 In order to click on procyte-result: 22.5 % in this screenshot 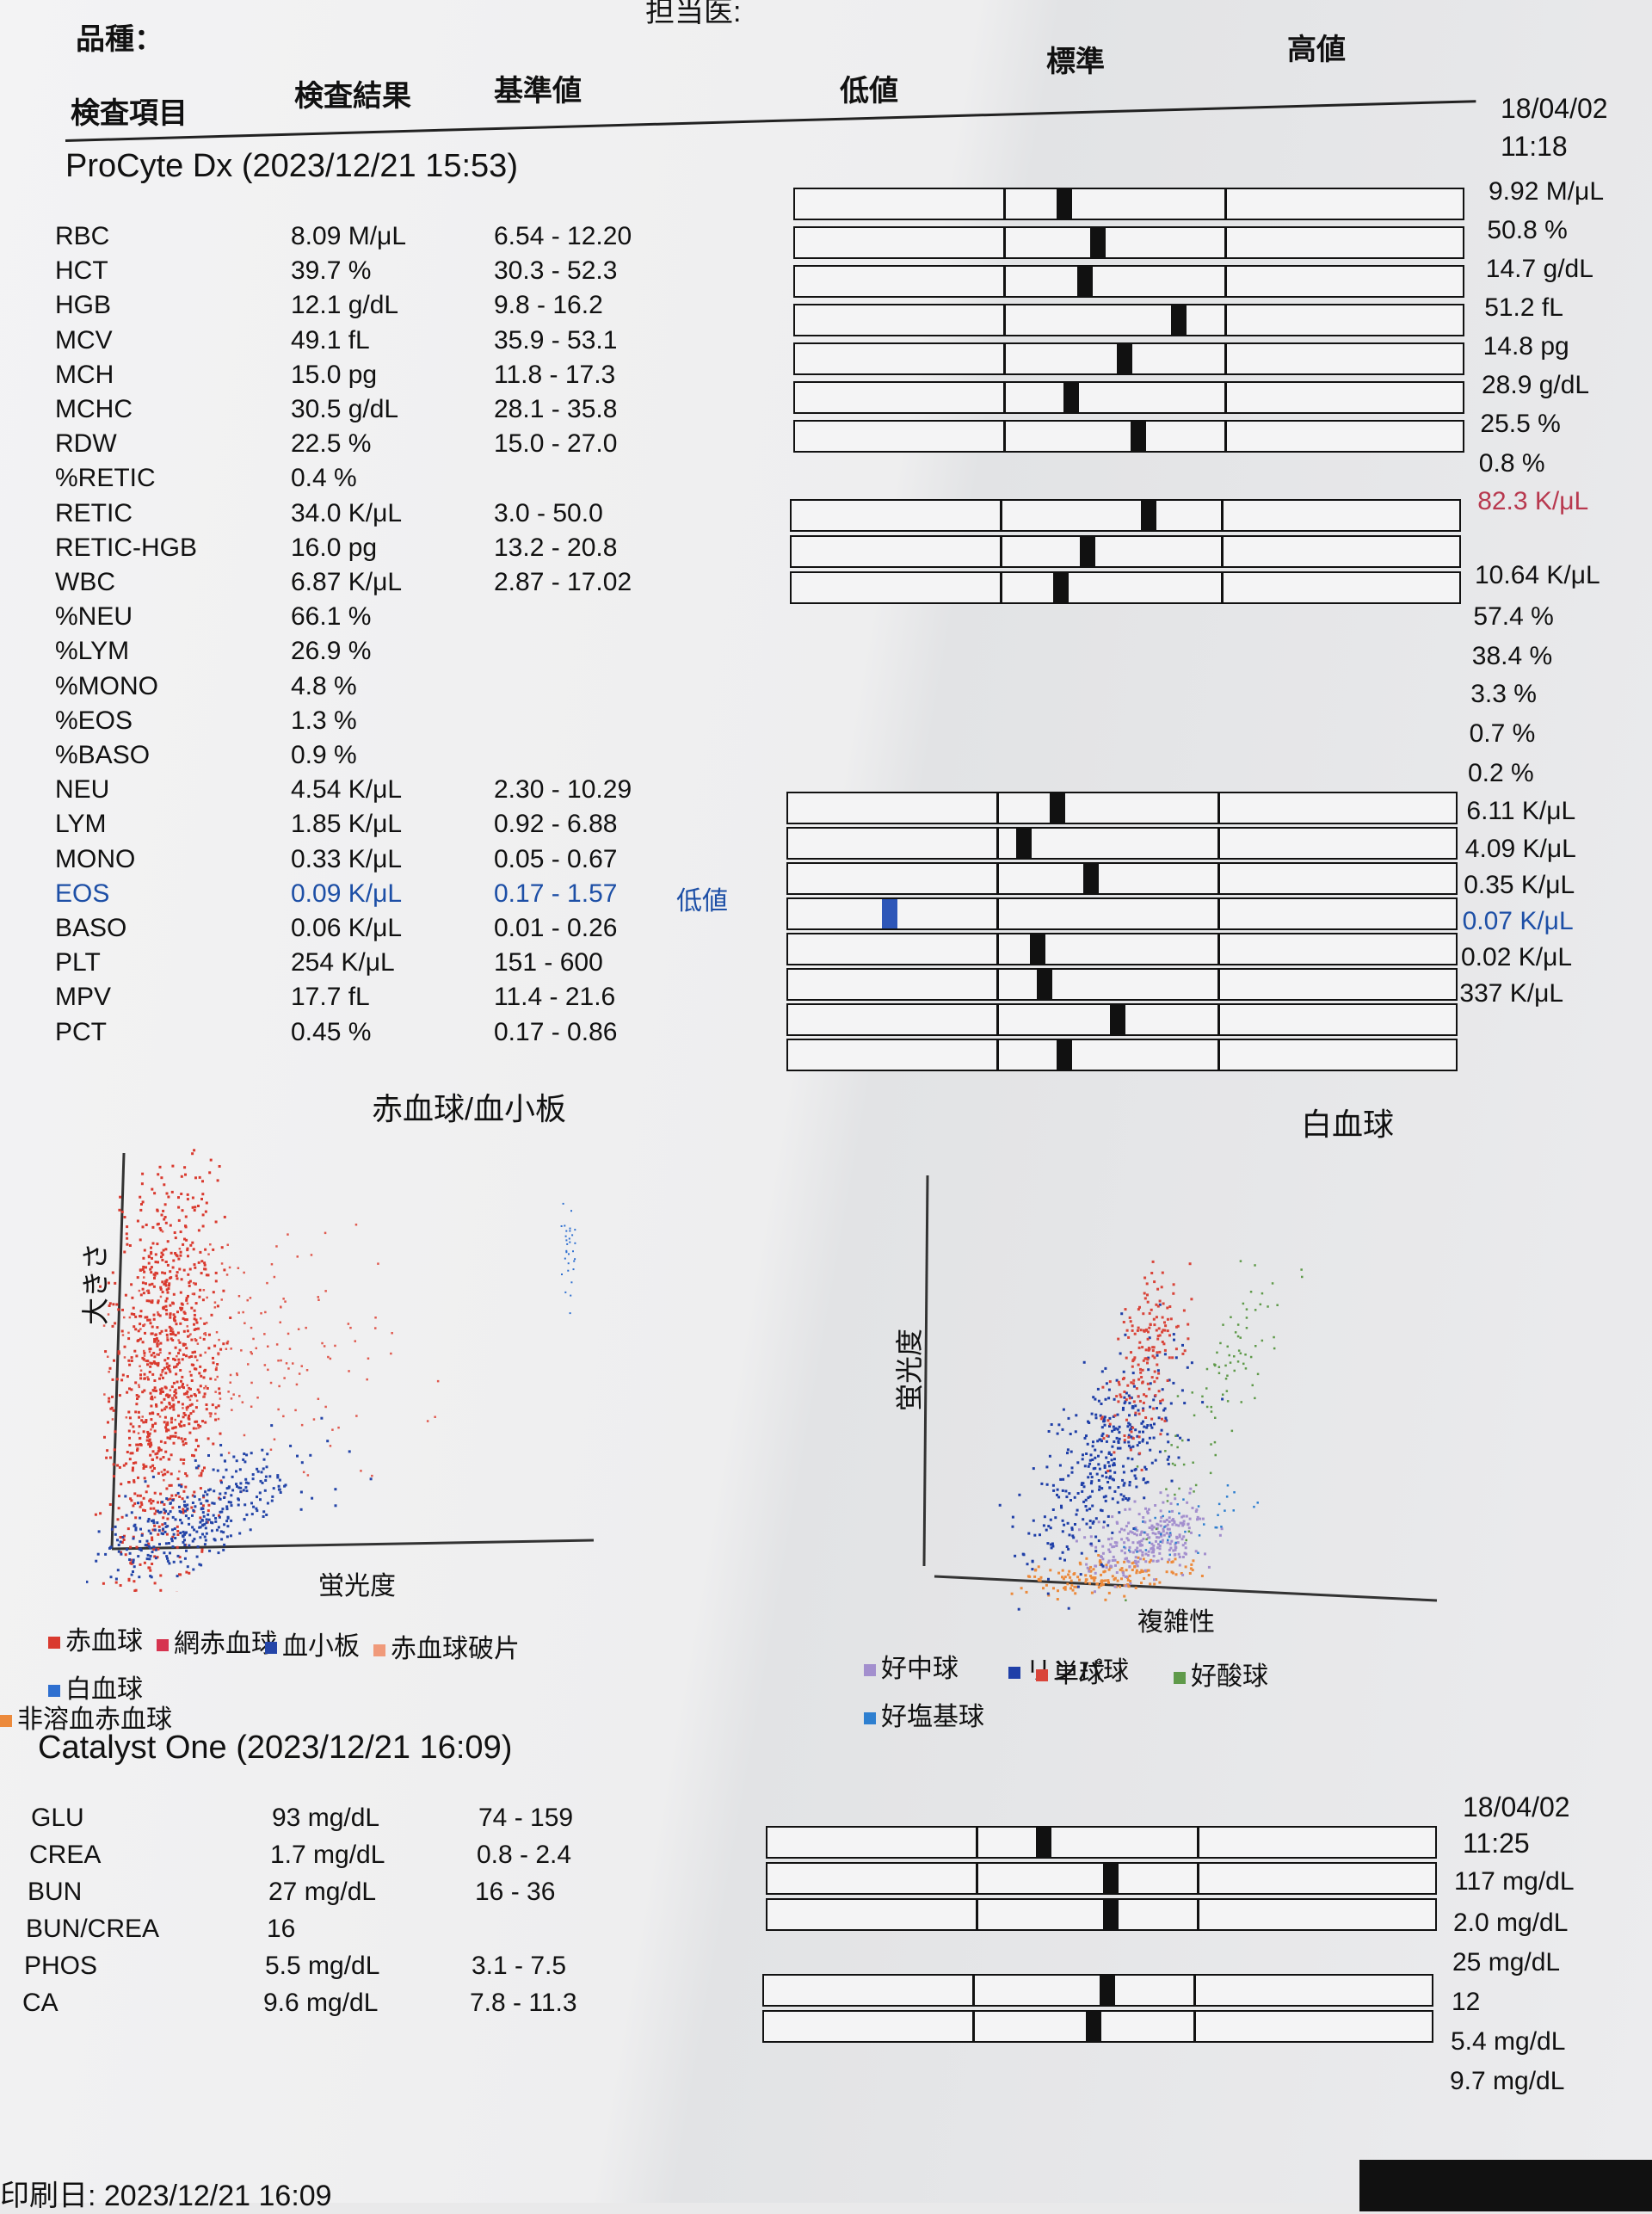, I will do `click(331, 444)`.